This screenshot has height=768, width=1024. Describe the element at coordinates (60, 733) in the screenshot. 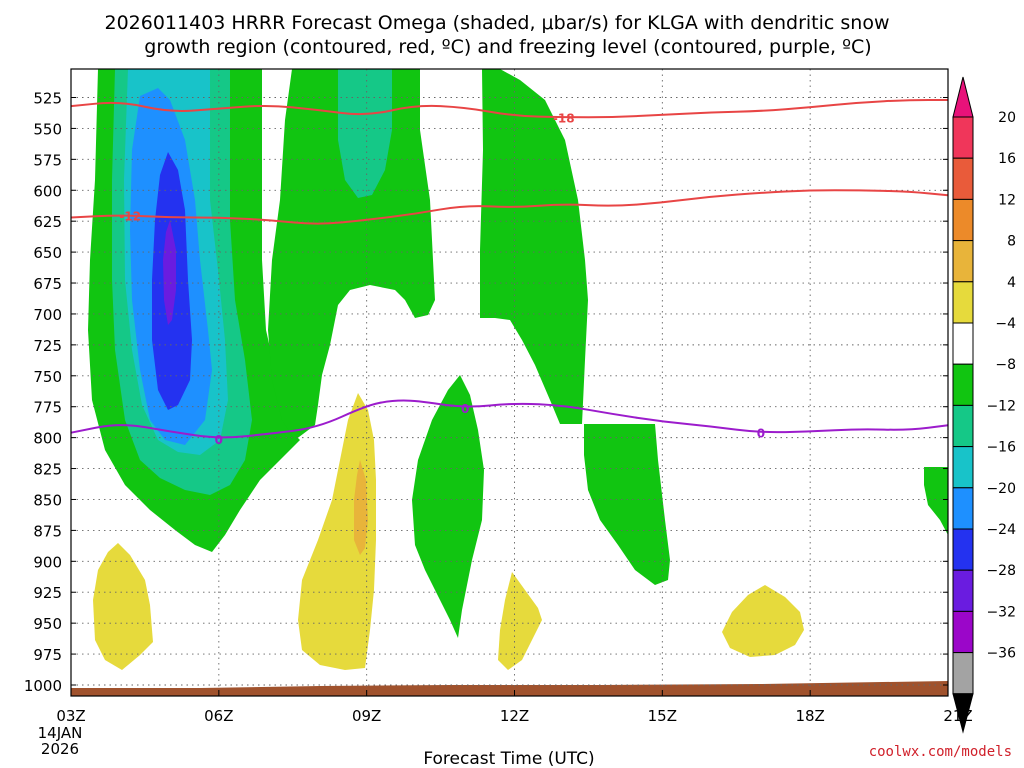

I see `start-date-day: 14JAN` at that location.